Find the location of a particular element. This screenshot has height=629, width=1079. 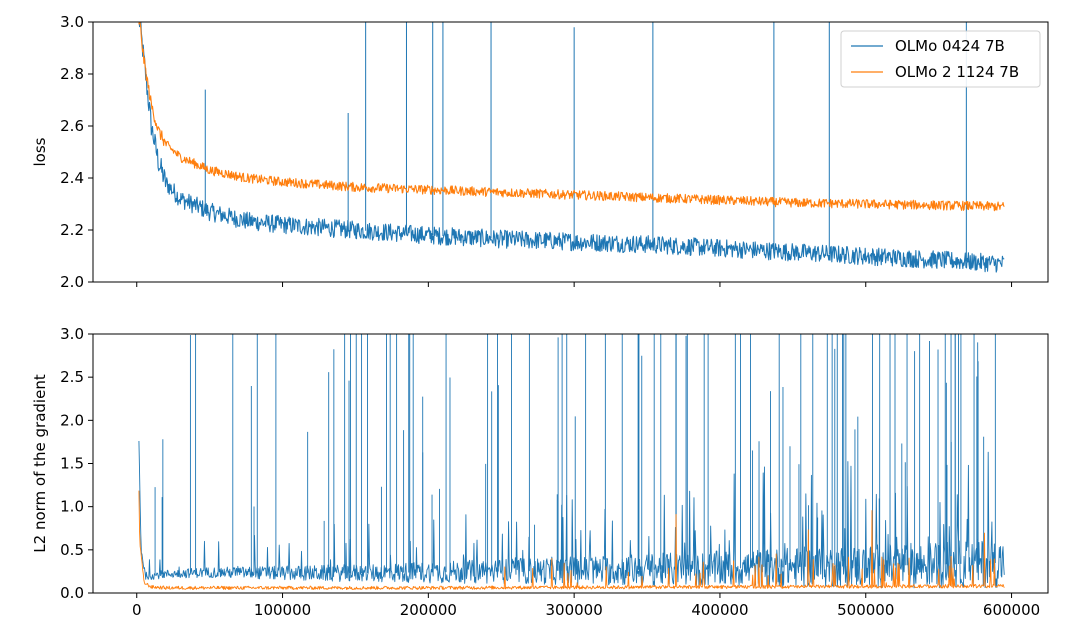

legend-box is located at coordinates (940, 59).